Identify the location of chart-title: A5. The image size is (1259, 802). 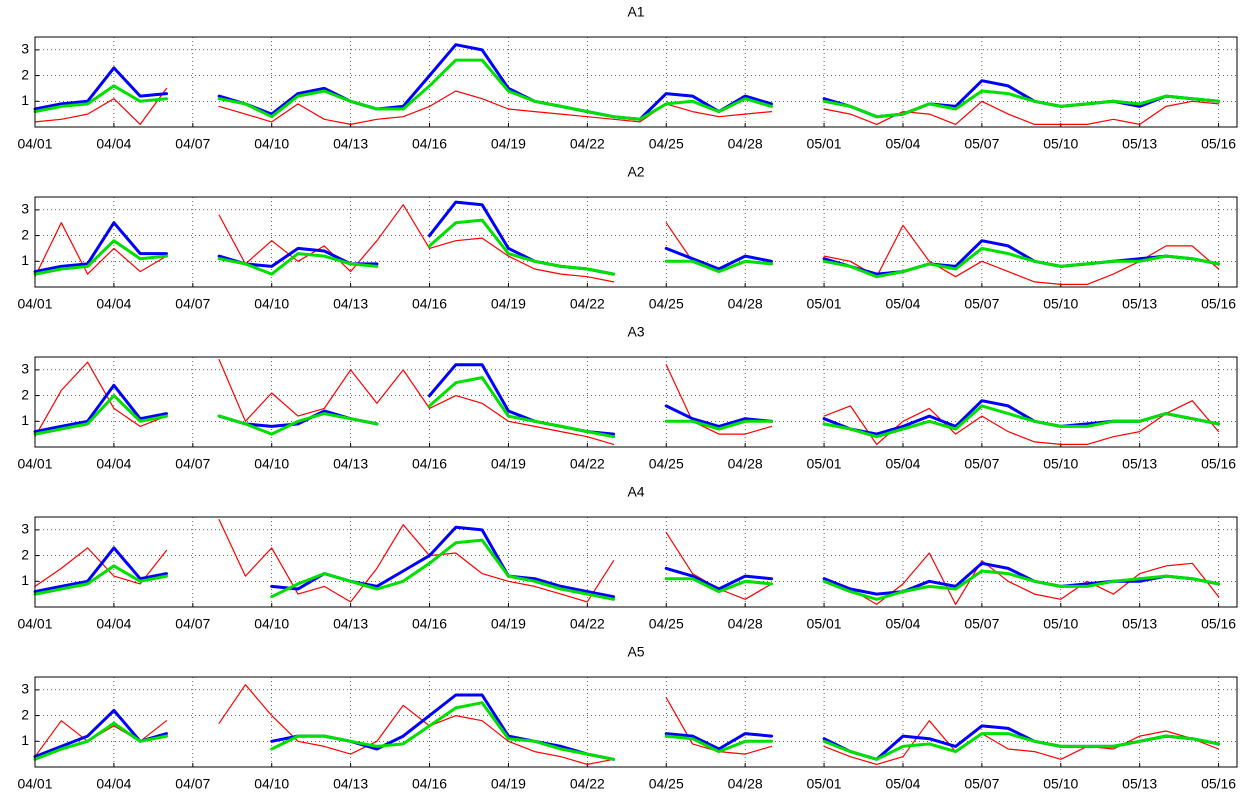
(635, 652).